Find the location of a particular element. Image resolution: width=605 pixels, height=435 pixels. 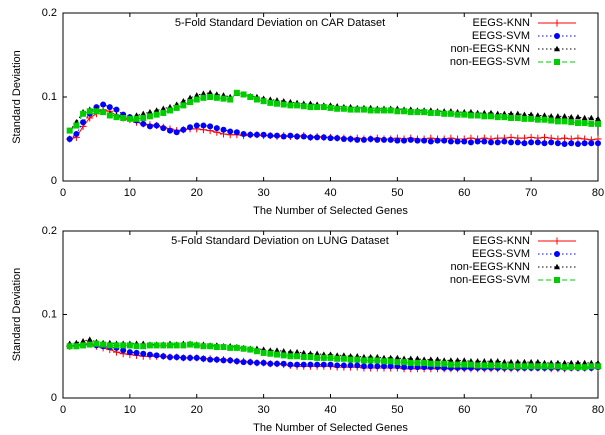

x-tick-label: 80 is located at coordinates (598, 410).